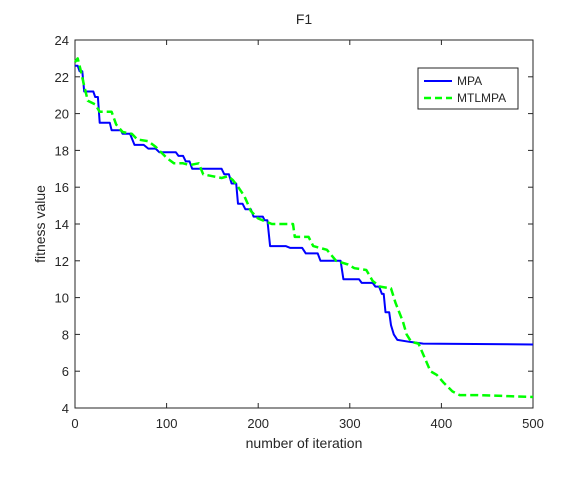 The image size is (579, 479). What do you see at coordinates (62, 150) in the screenshot?
I see `y-tick-label: 18` at bounding box center [62, 150].